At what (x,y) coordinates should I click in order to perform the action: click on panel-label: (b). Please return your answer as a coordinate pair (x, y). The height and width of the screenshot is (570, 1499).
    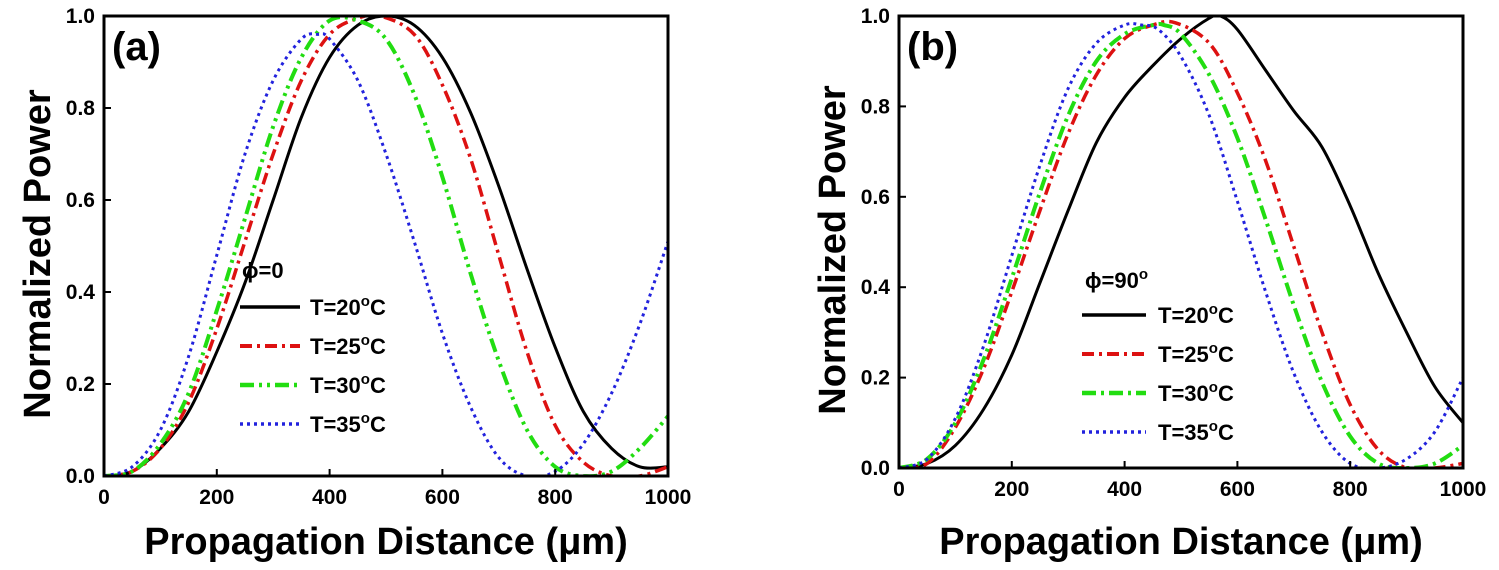
    Looking at the image, I should click on (932, 47).